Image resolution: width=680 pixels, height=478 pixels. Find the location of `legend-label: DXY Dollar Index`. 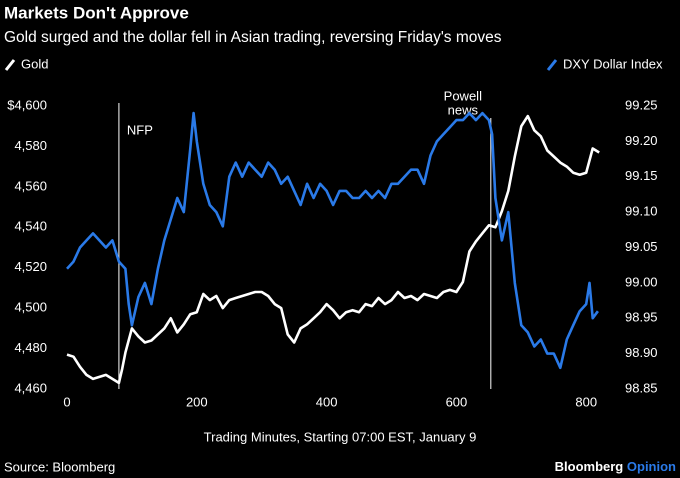

legend-label: DXY Dollar Index is located at coordinates (613, 63).